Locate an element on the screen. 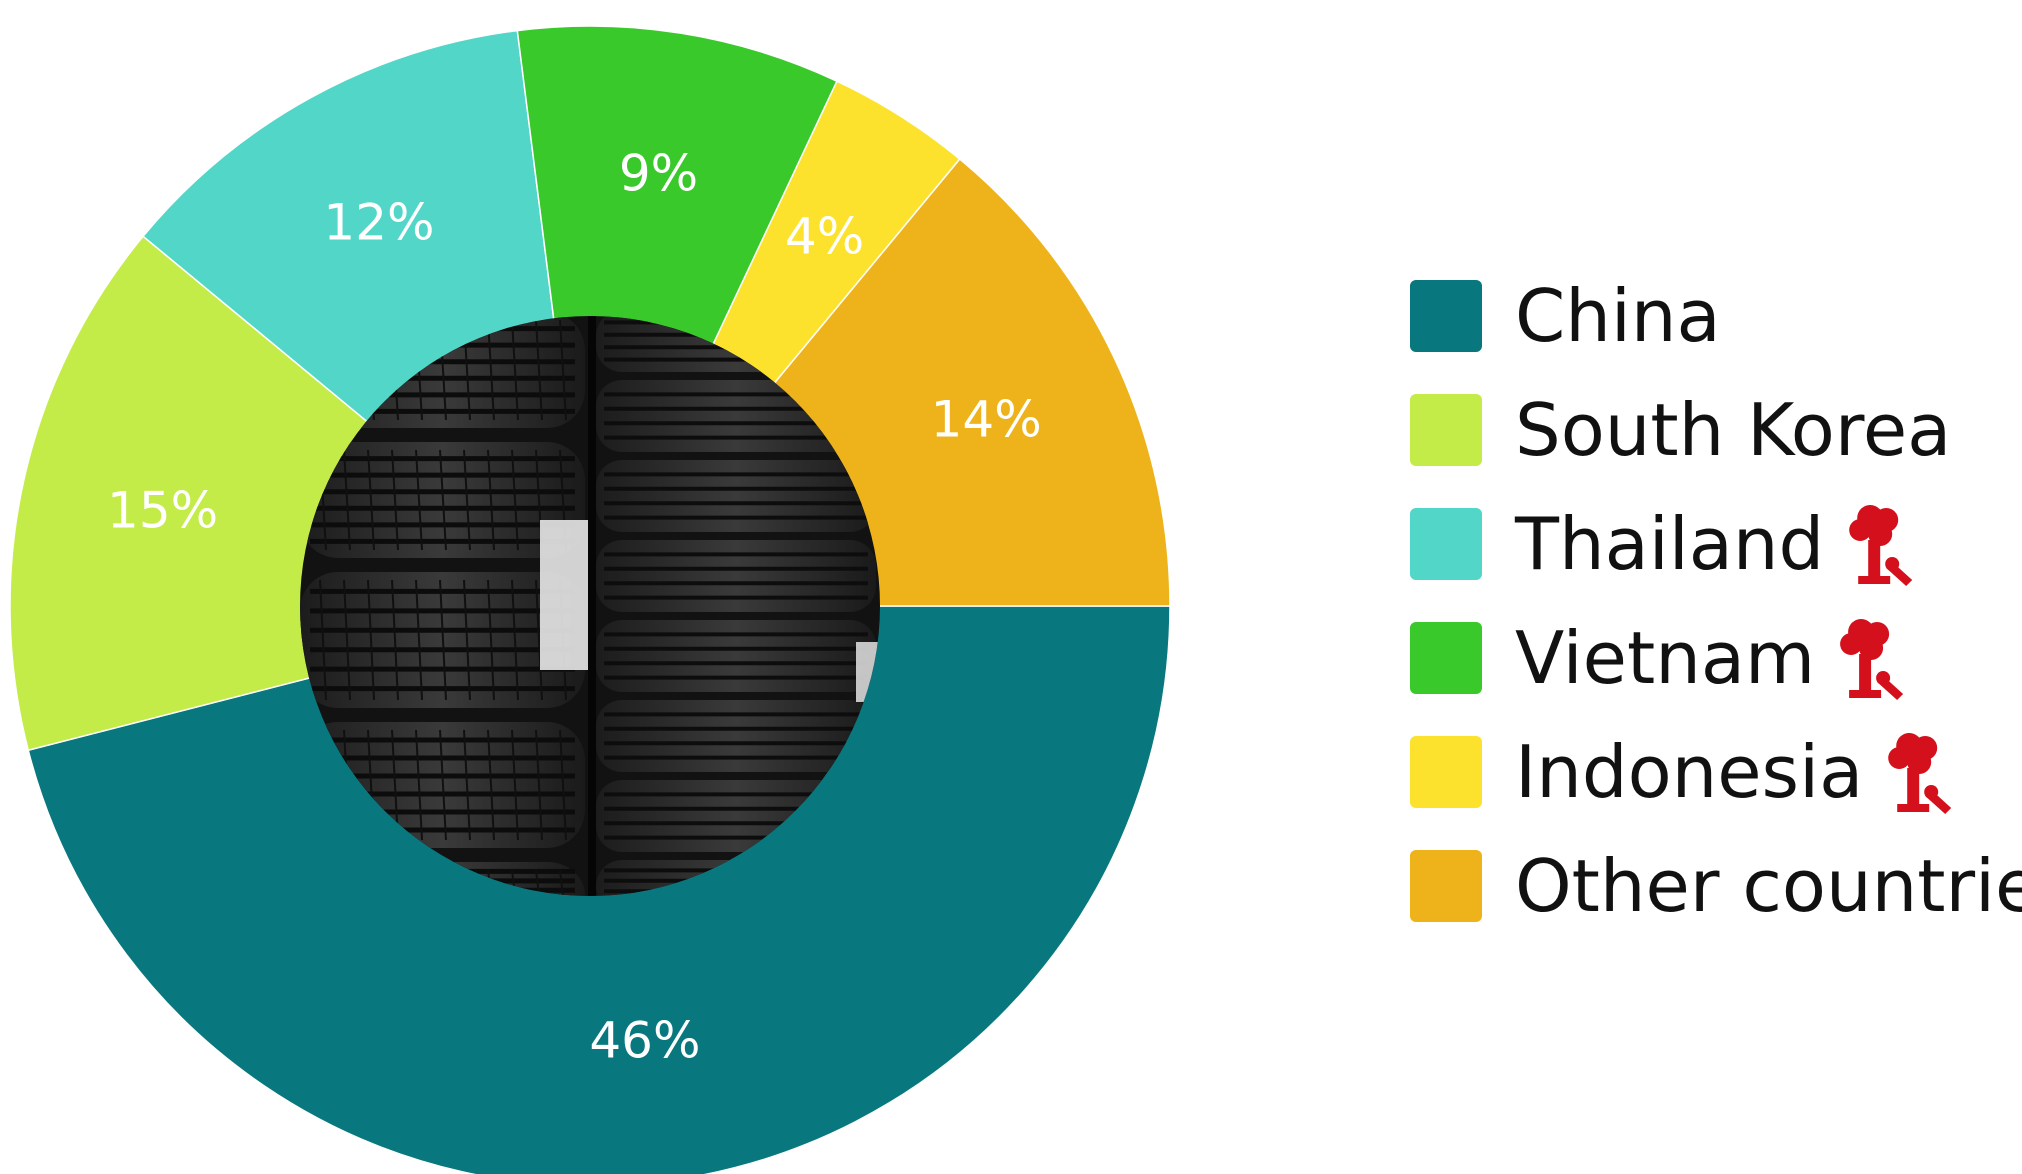 The height and width of the screenshot is (1174, 2022). slice-label-vietnam: 9% is located at coordinates (658, 174).